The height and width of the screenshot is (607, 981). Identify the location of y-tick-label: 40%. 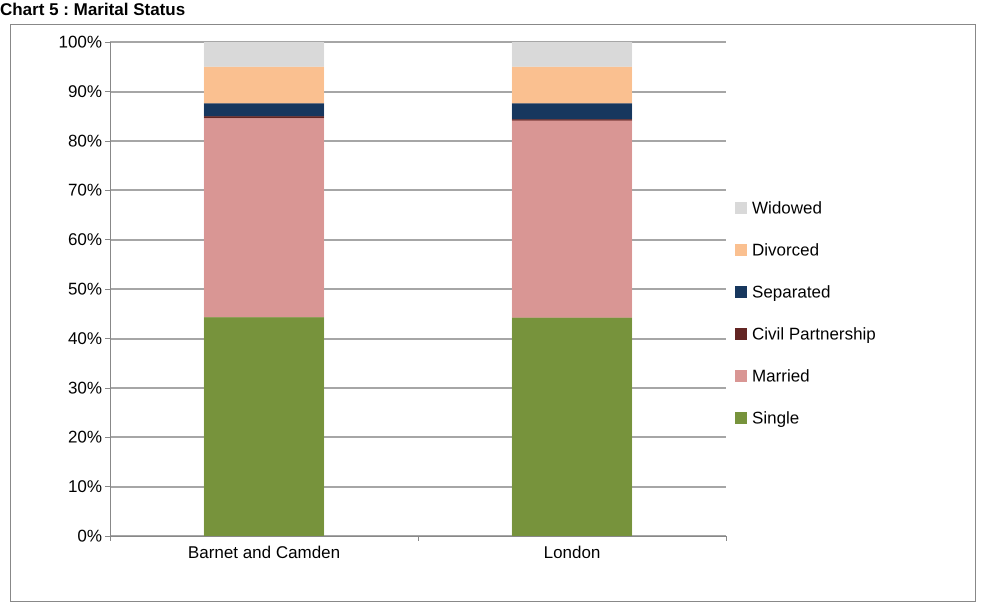
(85, 338).